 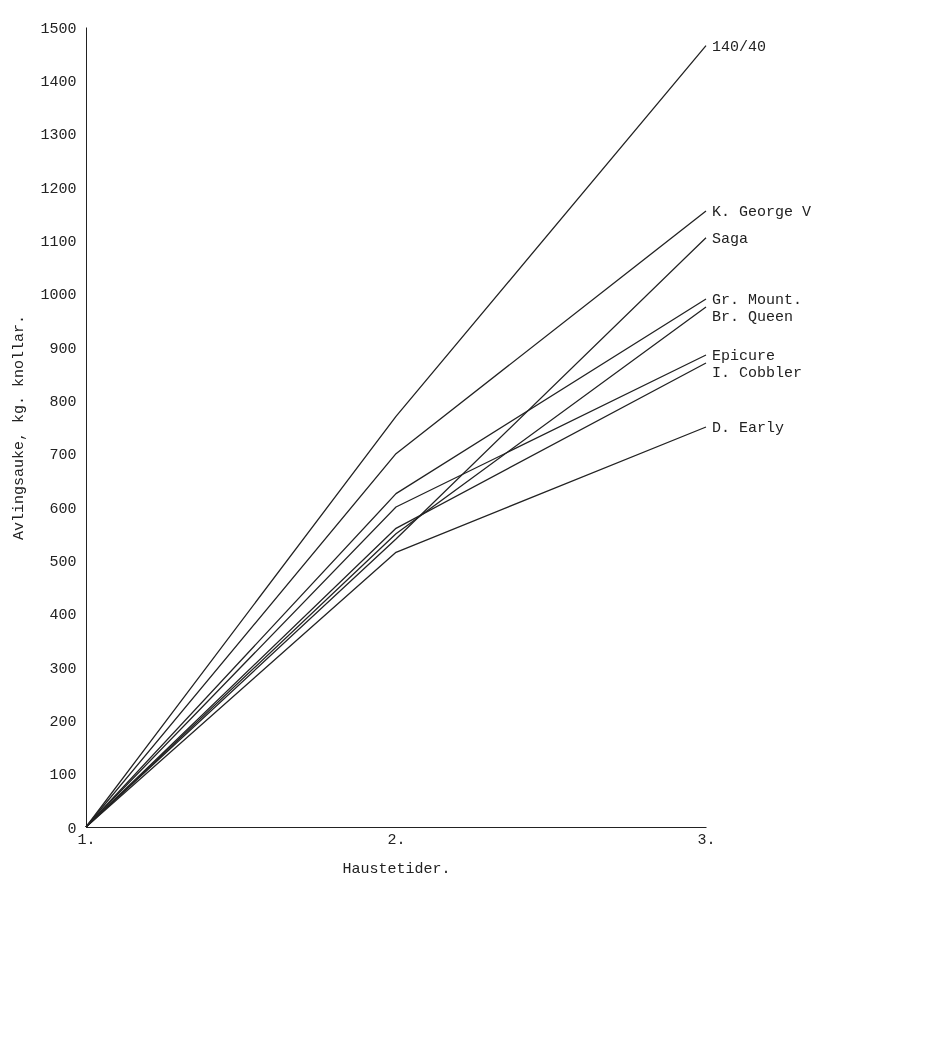 What do you see at coordinates (58, 136) in the screenshot?
I see `y-tick-label: 1300` at bounding box center [58, 136].